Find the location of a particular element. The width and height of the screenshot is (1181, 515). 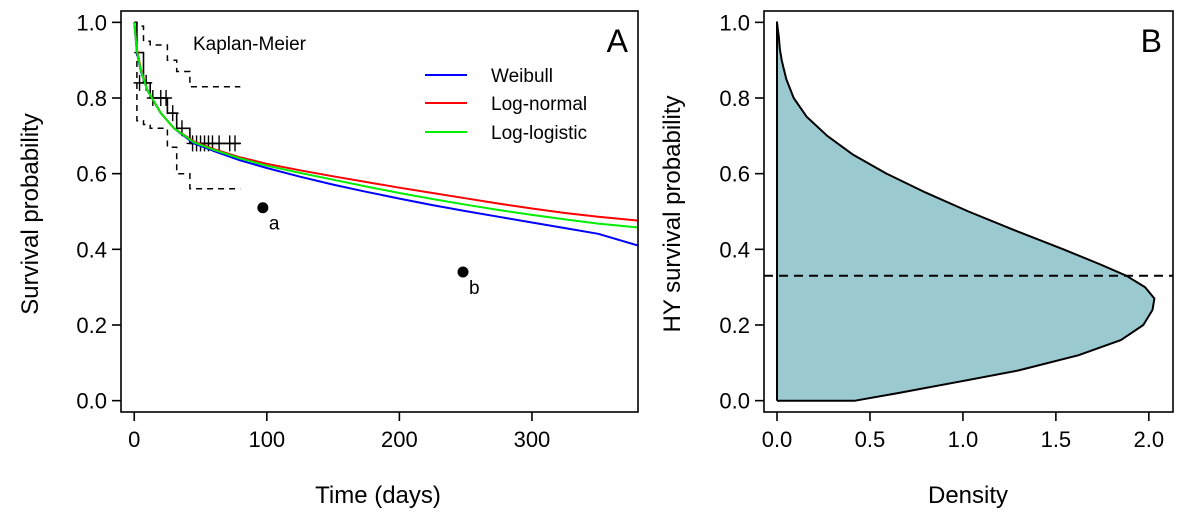

km-upper-ci-line is located at coordinates (187, 54).